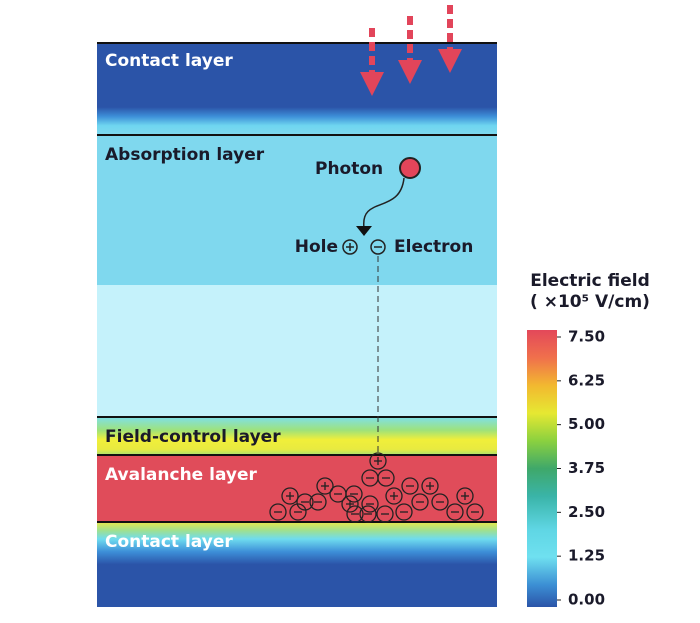 Image resolution: width=700 pixels, height=623 pixels. I want to click on layer-label: Avalanche layer, so click(181, 475).